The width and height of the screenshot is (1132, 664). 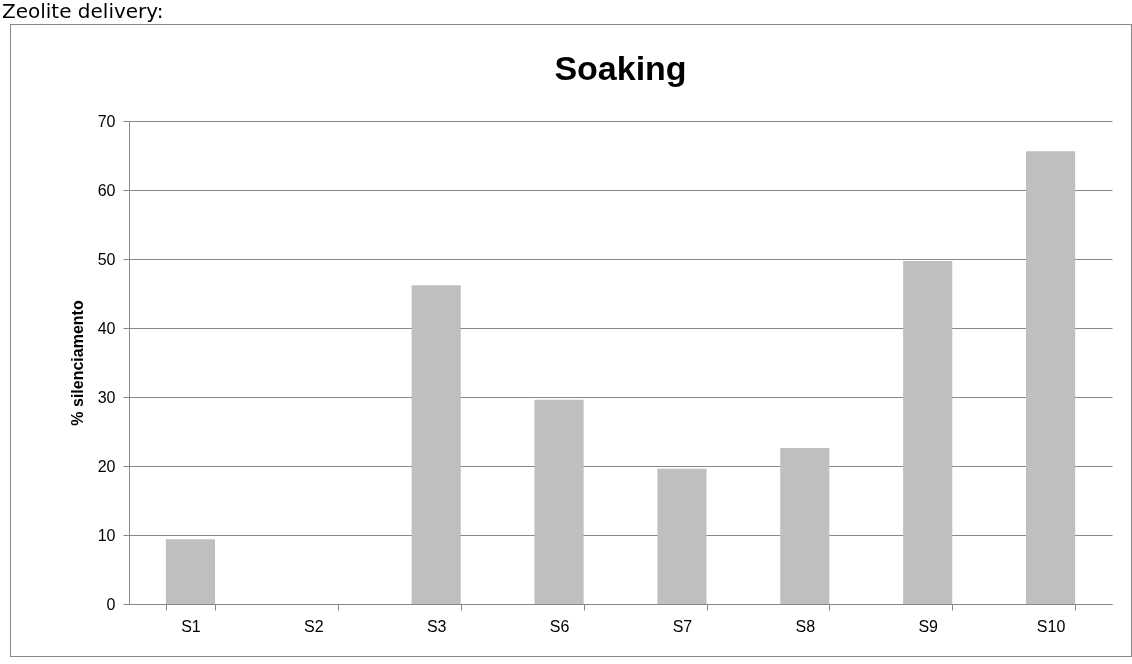 What do you see at coordinates (314, 626) in the screenshot?
I see `x-tick-label: S2` at bounding box center [314, 626].